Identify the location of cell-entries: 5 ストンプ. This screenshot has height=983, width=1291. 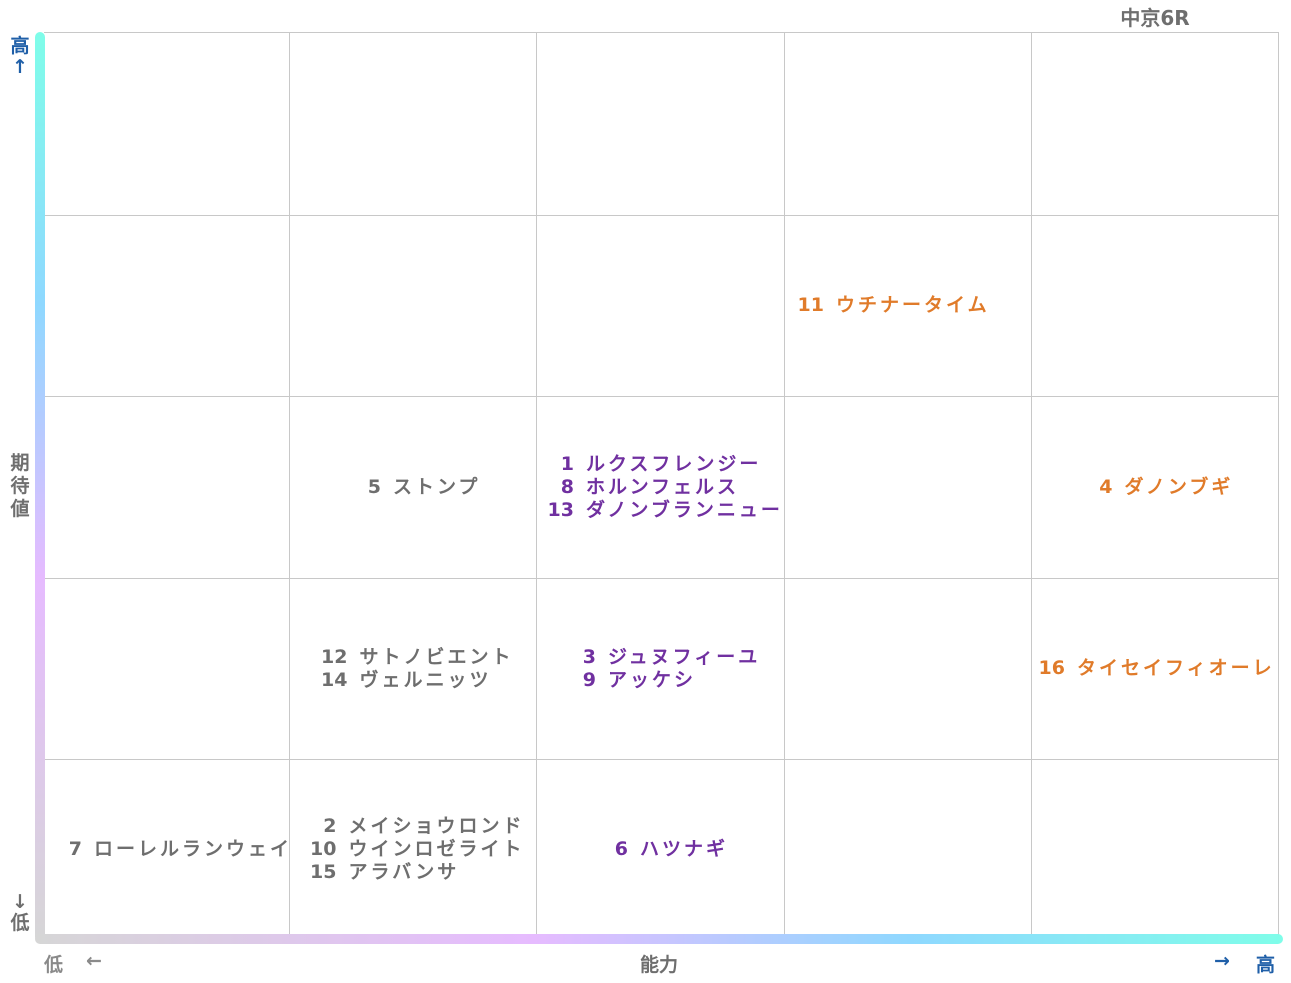
(412, 487).